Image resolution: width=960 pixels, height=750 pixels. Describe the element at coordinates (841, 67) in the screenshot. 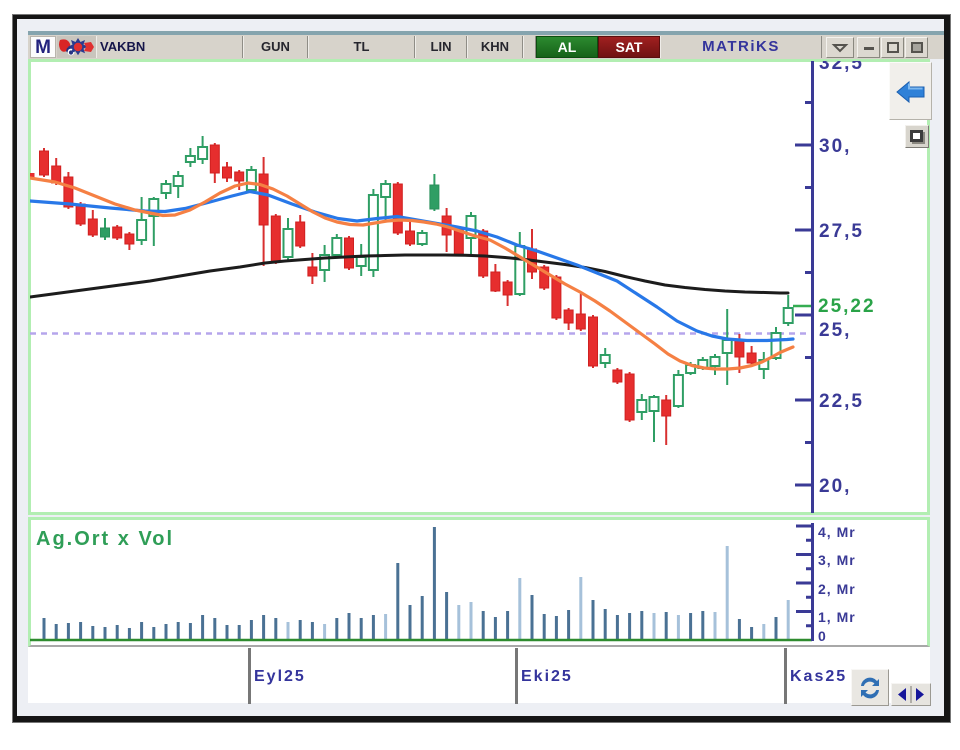

I see `svg-text: 32,5` at that location.